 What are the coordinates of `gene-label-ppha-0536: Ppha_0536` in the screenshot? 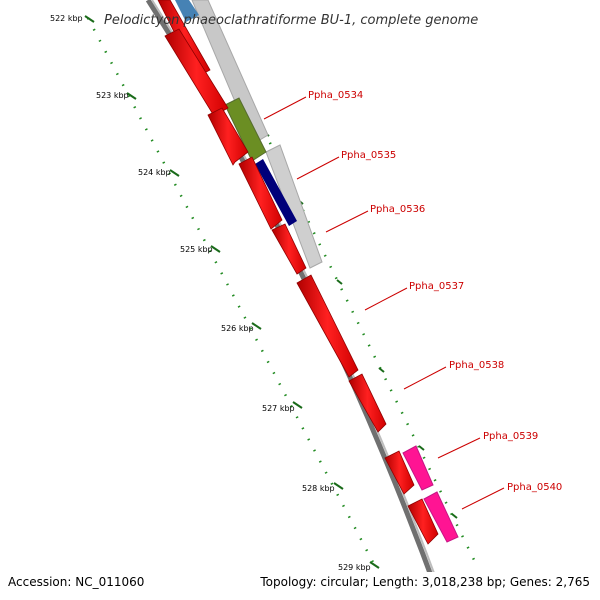 It's located at (397, 209).